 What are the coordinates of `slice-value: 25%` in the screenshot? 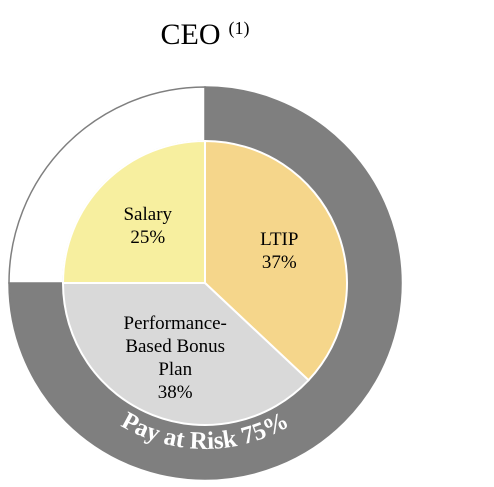 It's located at (148, 237).